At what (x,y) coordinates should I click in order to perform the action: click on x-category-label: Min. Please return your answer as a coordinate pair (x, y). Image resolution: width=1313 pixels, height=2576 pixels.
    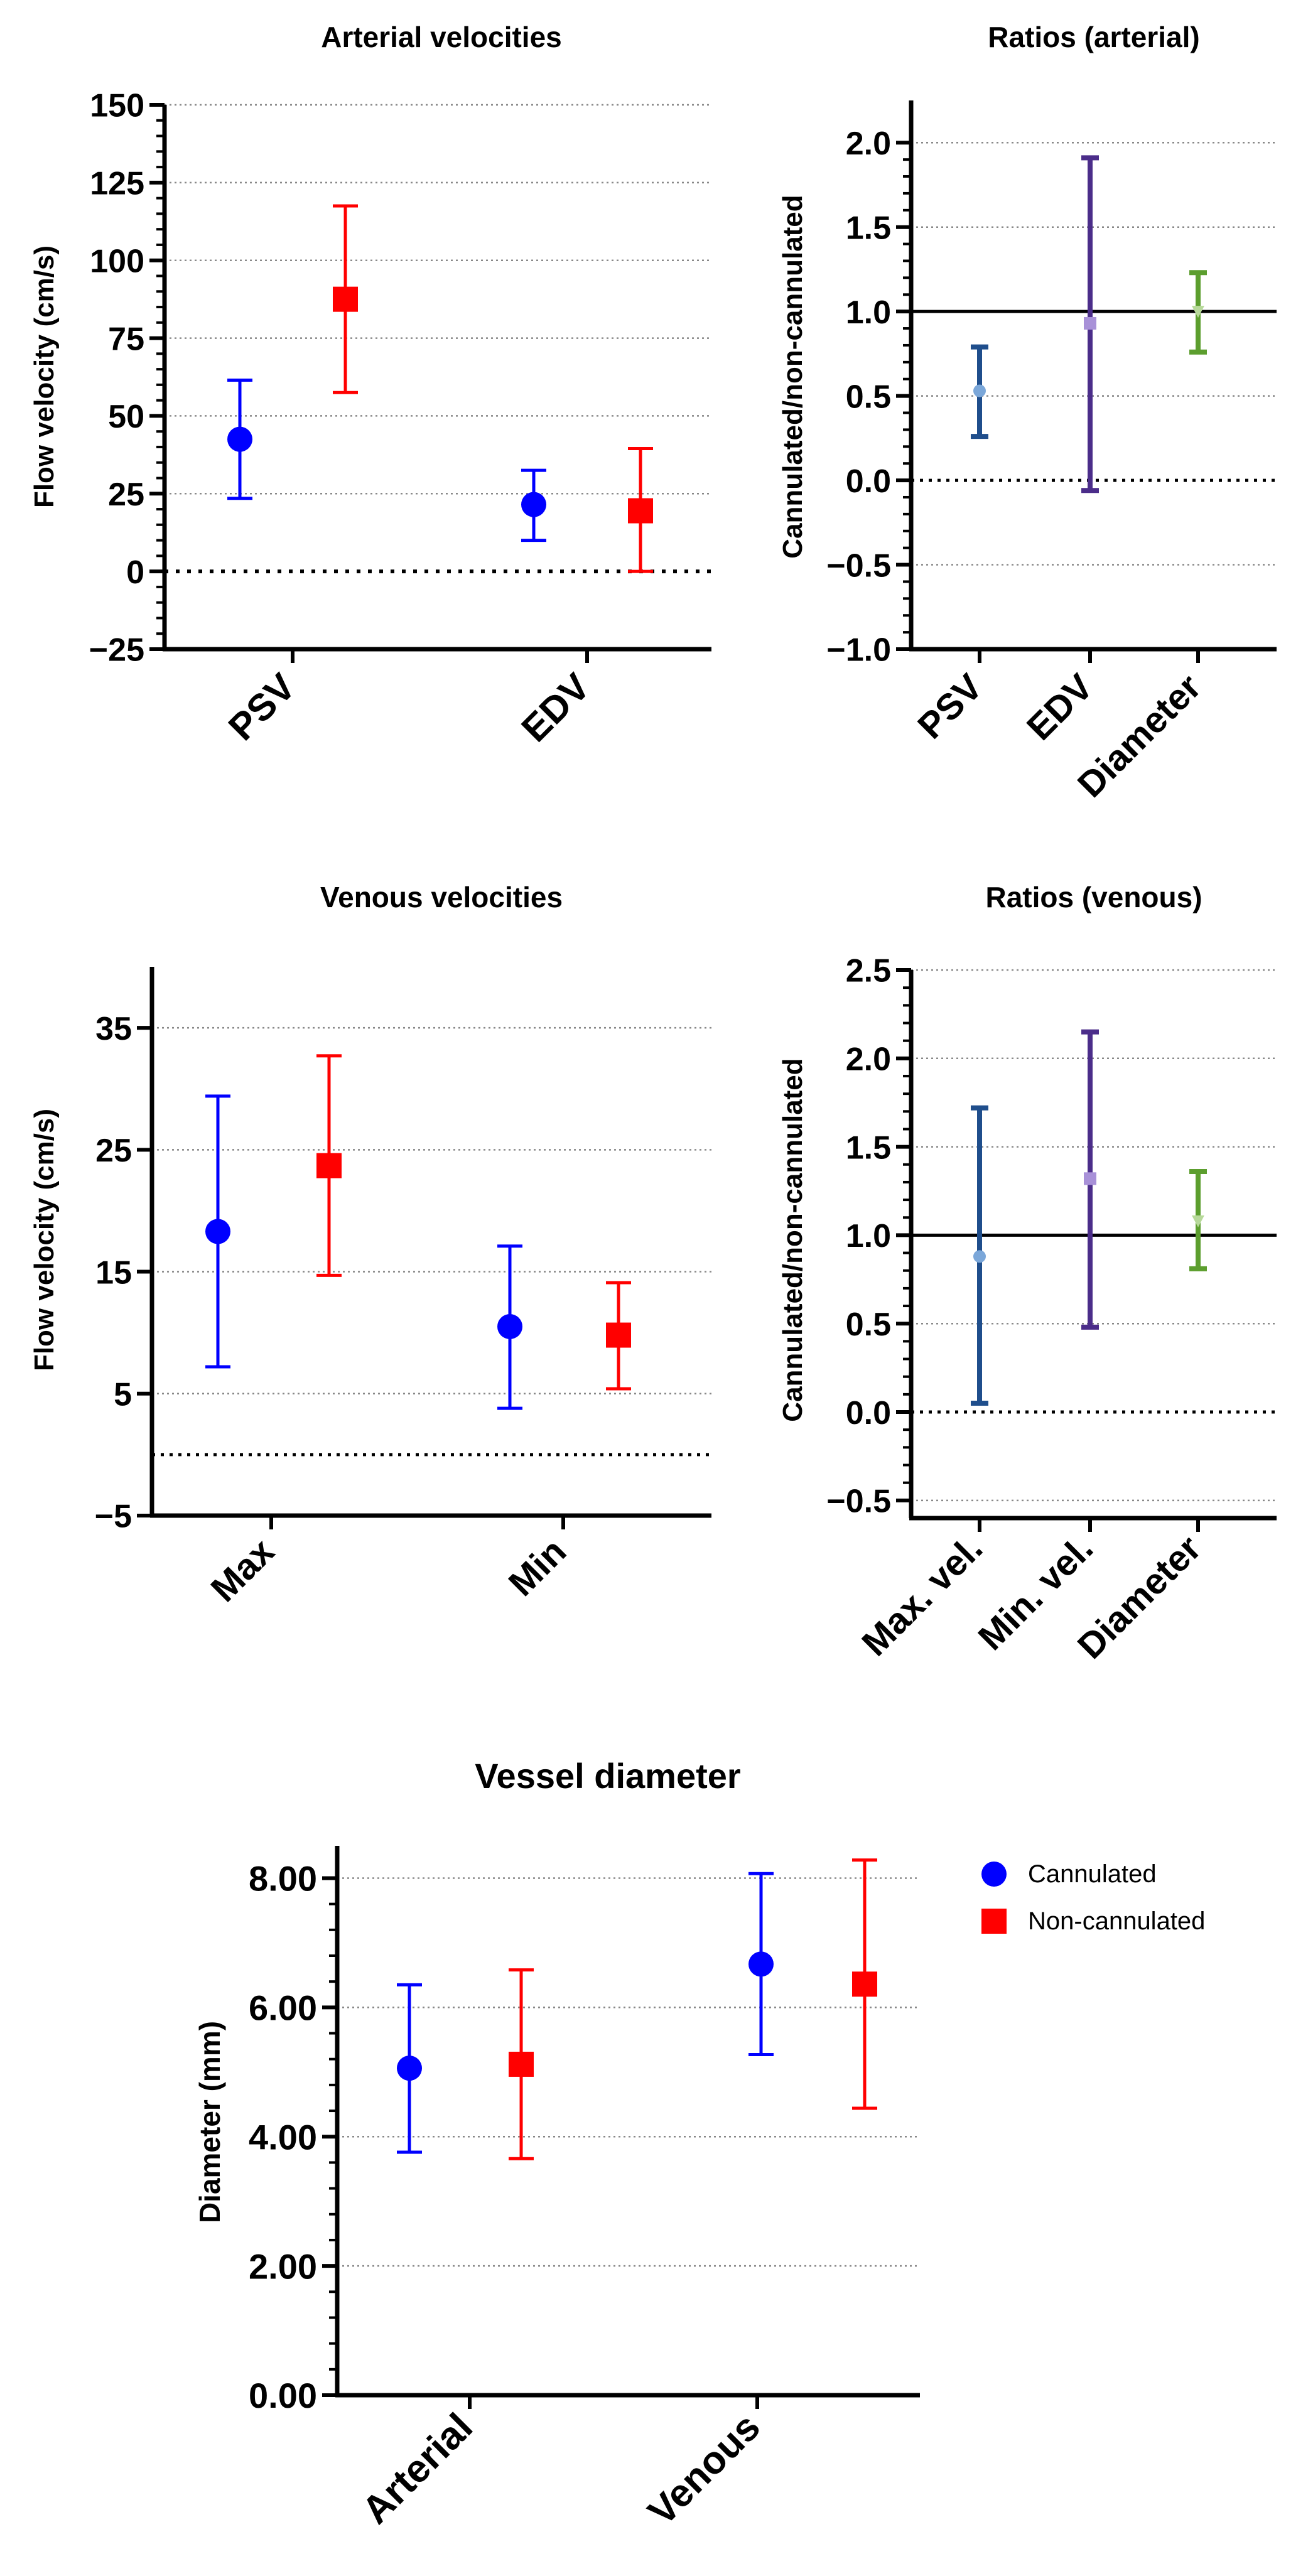
    Looking at the image, I should click on (538, 1567).